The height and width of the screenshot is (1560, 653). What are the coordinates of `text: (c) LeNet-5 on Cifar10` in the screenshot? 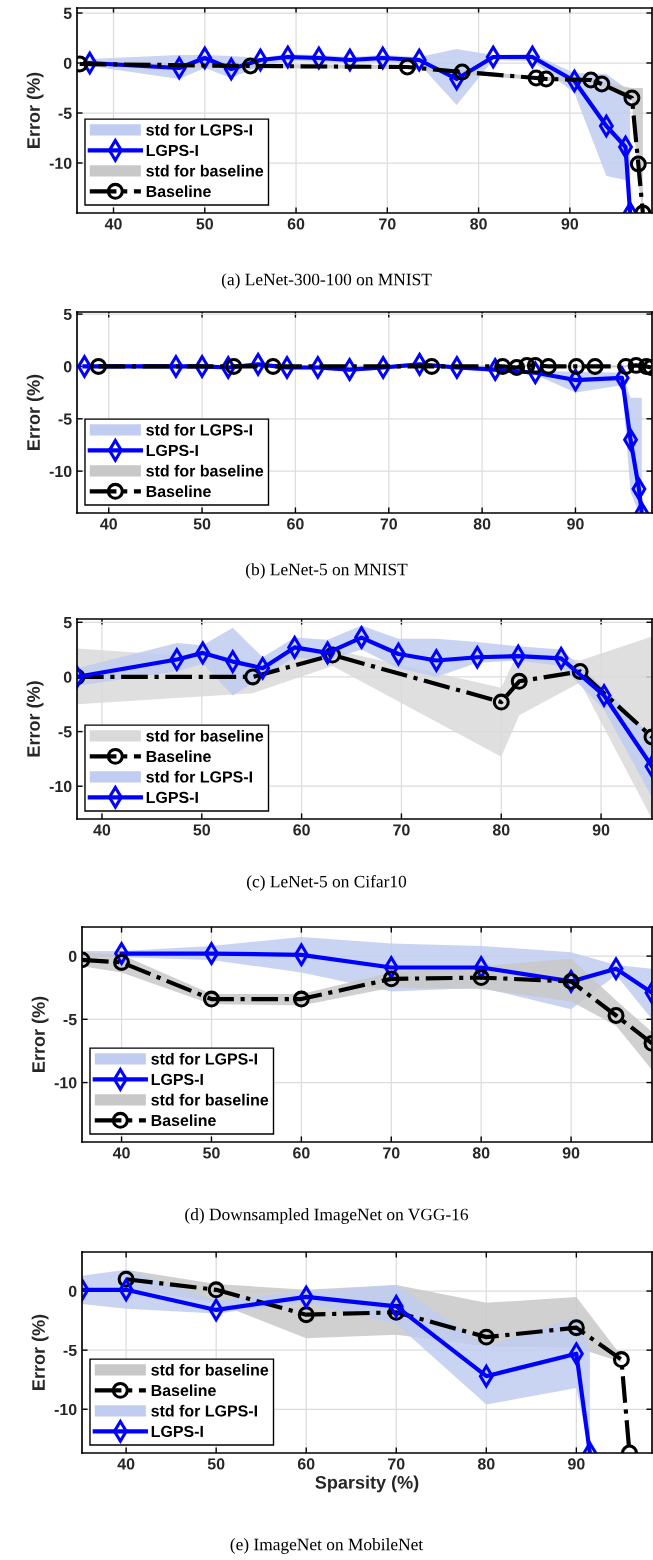 It's located at (327, 883).